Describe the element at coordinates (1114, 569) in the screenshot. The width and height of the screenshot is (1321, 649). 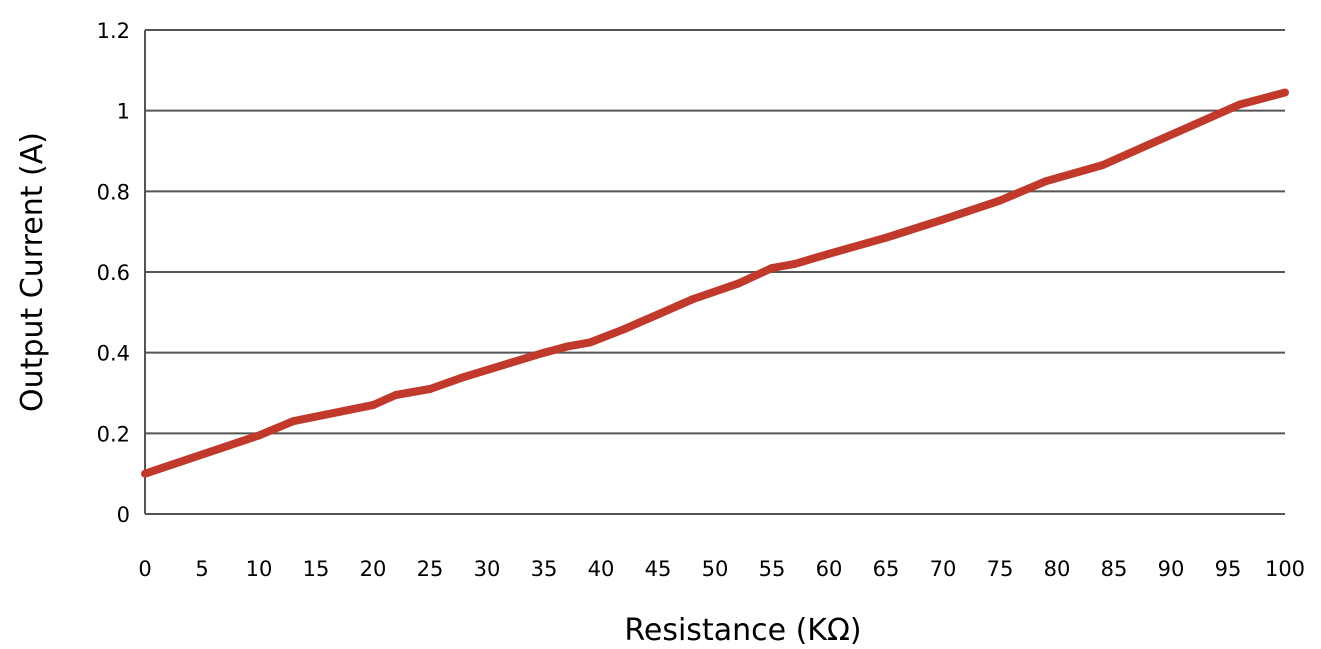
I see `x-tick-label: 85` at that location.